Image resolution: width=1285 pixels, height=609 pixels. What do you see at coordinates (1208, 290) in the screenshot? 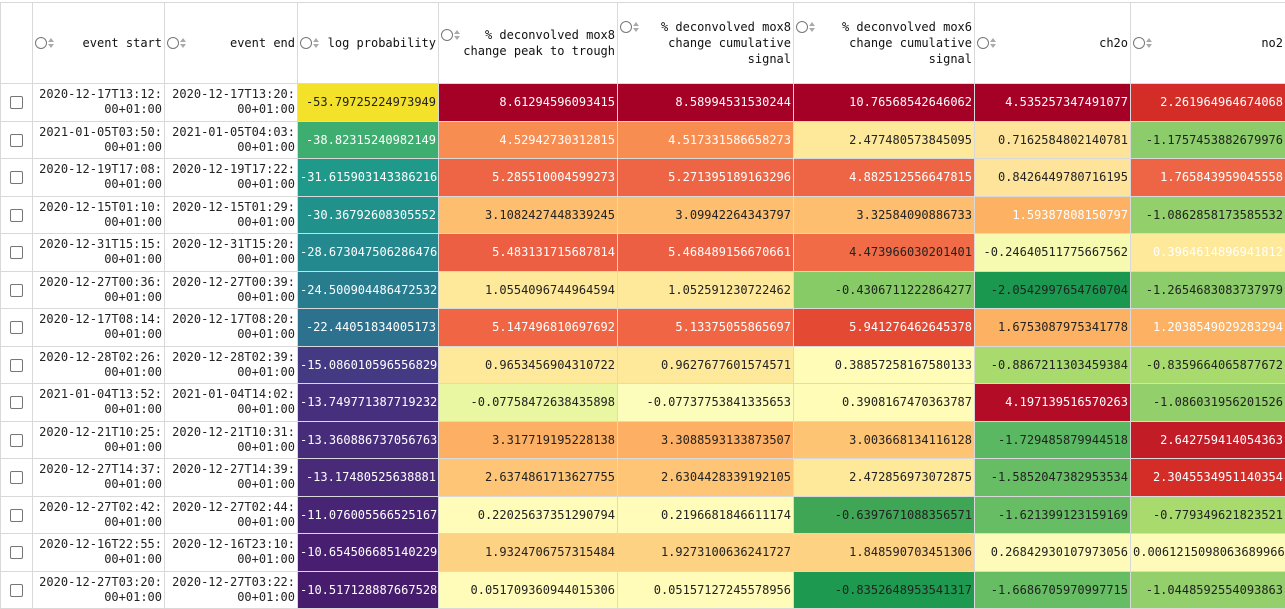
I see `no2-cell: -1.2654683083737979` at bounding box center [1208, 290].